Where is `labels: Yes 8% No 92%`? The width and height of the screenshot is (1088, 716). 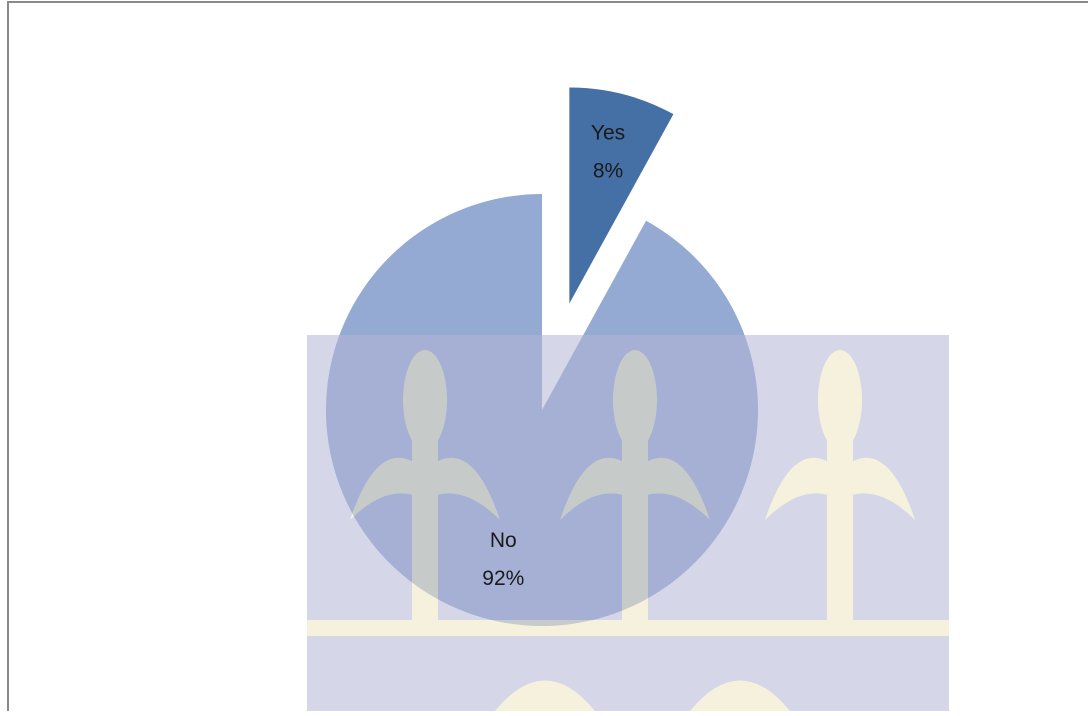 labels: Yes 8% No 92% is located at coordinates (553, 355).